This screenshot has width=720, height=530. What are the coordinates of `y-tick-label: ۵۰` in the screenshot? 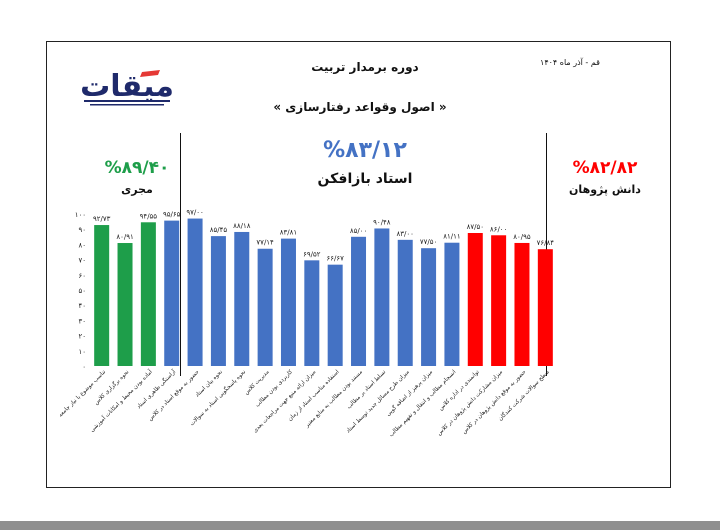 It's located at (82, 291).